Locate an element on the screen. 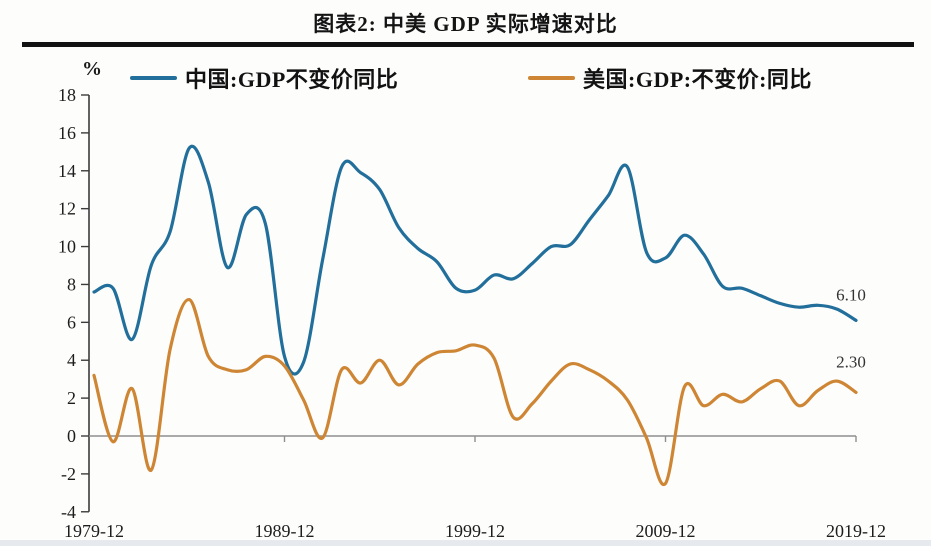 Image resolution: width=931 pixels, height=546 pixels. y-axis-tick-label: 8 is located at coordinates (71, 284).